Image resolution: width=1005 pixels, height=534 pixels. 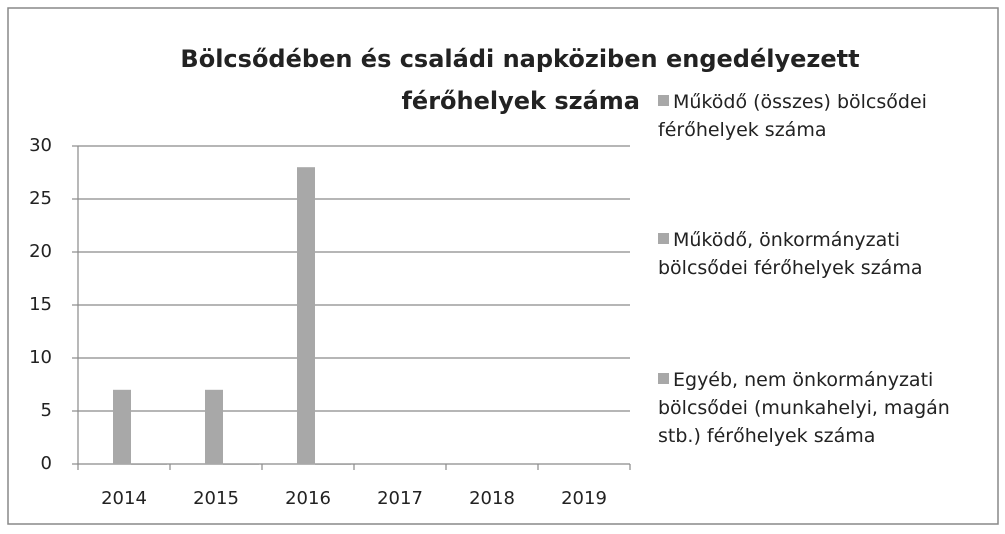 What do you see at coordinates (492, 498) in the screenshot?
I see `x-tick-label: 2018` at bounding box center [492, 498].